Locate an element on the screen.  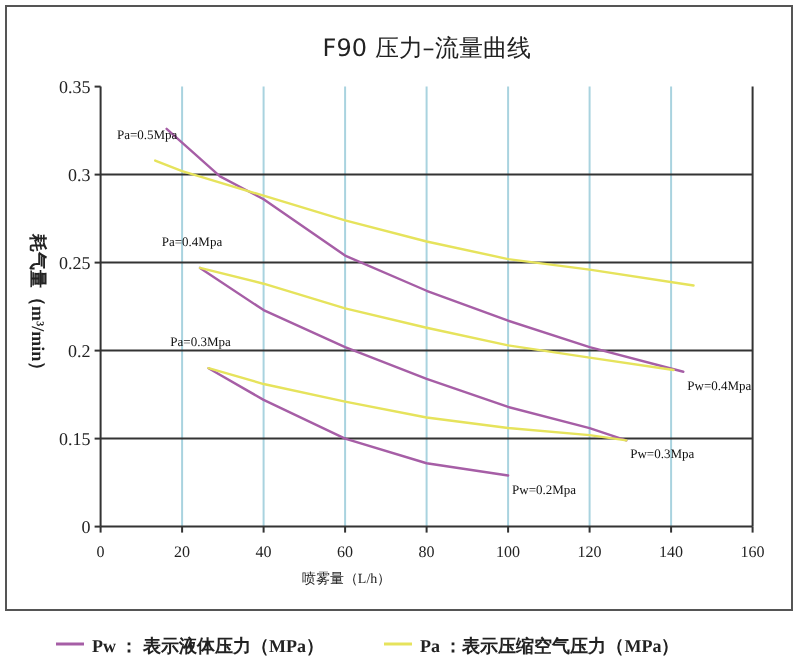
x-tick-label: 140 is located at coordinates (671, 551).